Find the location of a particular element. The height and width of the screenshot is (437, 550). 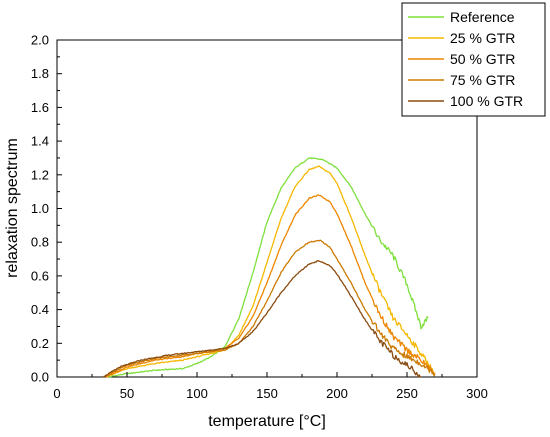

y-tick-label: 1.0 is located at coordinates (40, 208).